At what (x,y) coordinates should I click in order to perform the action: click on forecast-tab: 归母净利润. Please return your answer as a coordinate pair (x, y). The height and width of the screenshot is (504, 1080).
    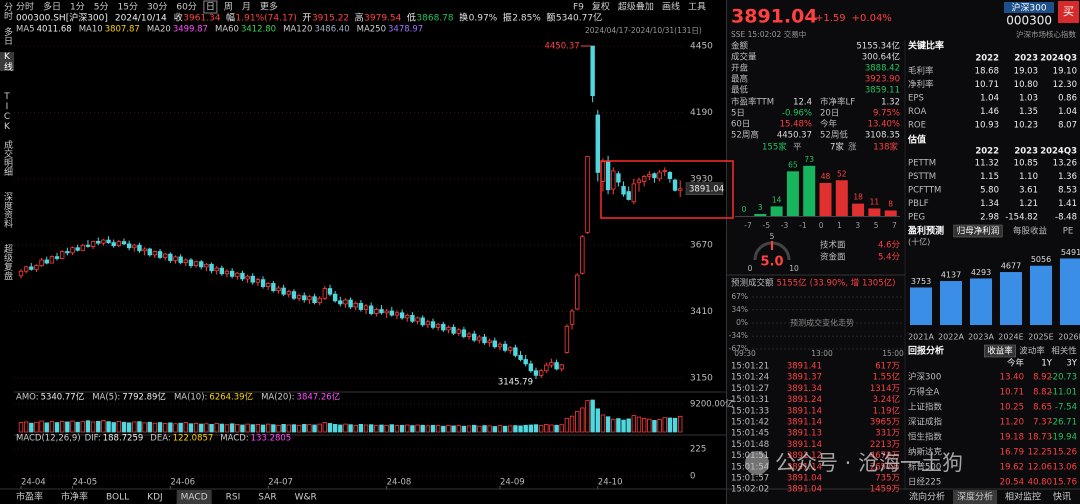
    Looking at the image, I should click on (978, 231).